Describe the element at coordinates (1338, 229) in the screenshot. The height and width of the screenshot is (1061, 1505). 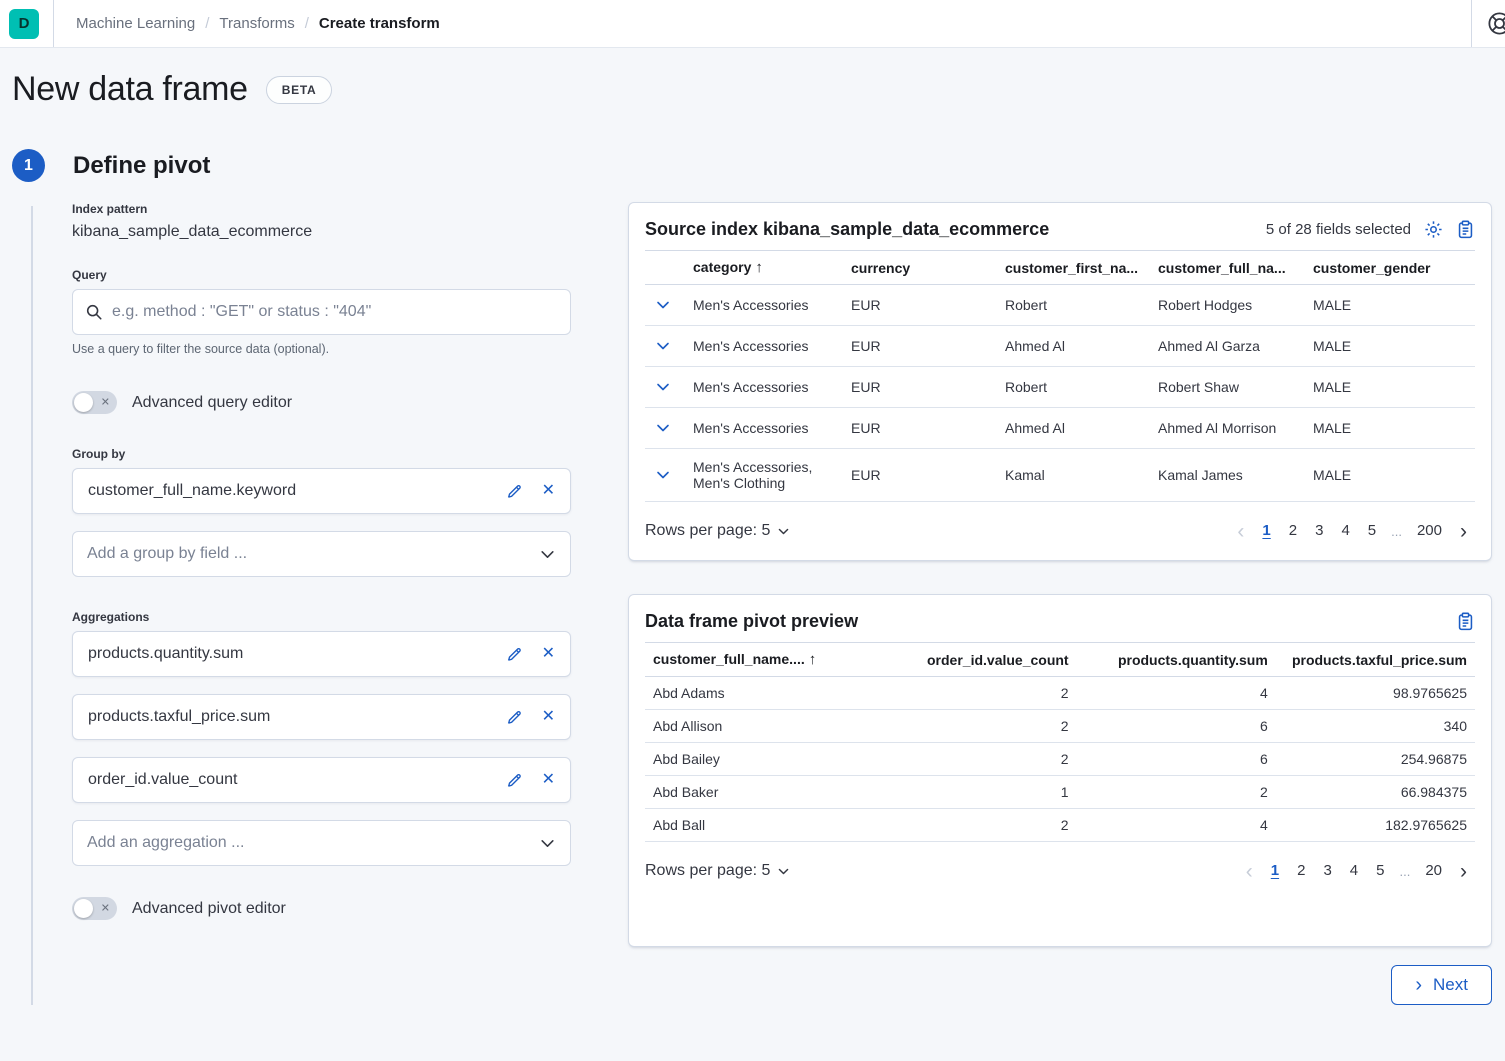
I see `fields-selected-count: 5 of 28 fields selected` at that location.